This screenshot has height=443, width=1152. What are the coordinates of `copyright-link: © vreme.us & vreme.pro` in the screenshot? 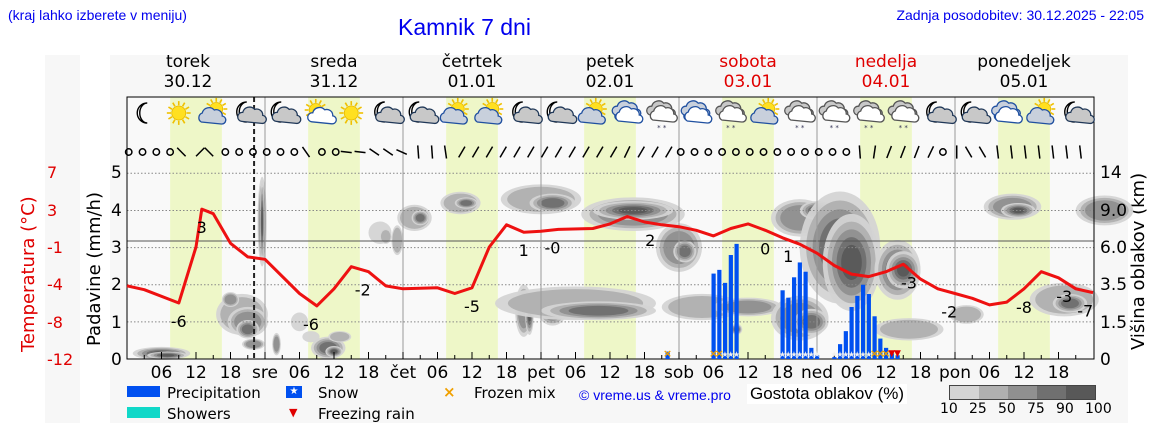 It's located at (655, 395).